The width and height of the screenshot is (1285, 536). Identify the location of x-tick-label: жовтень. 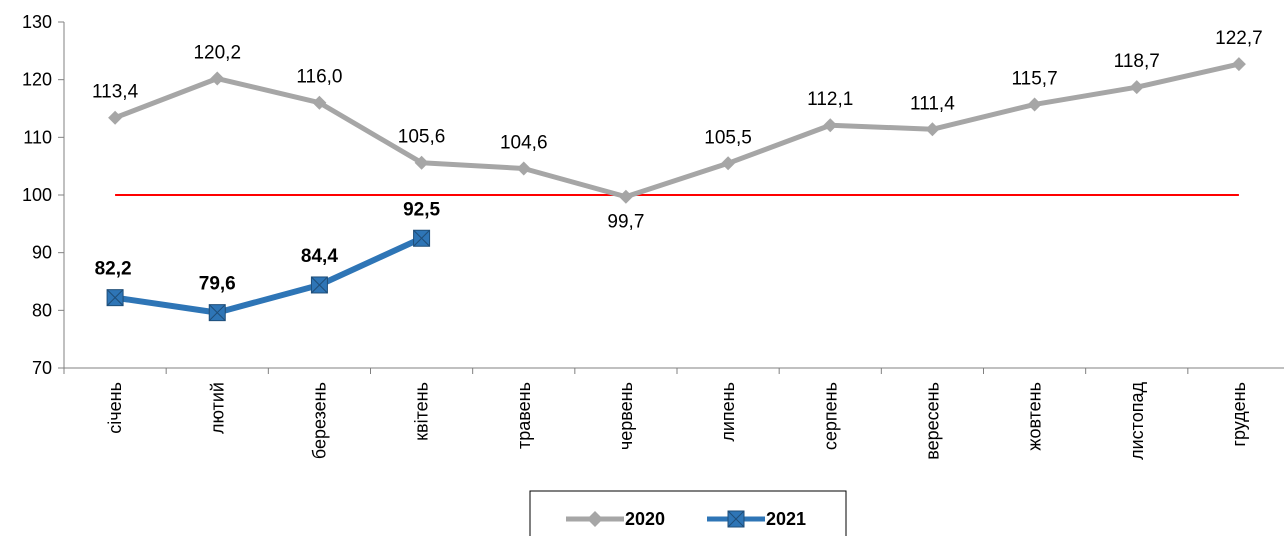
(1035, 416).